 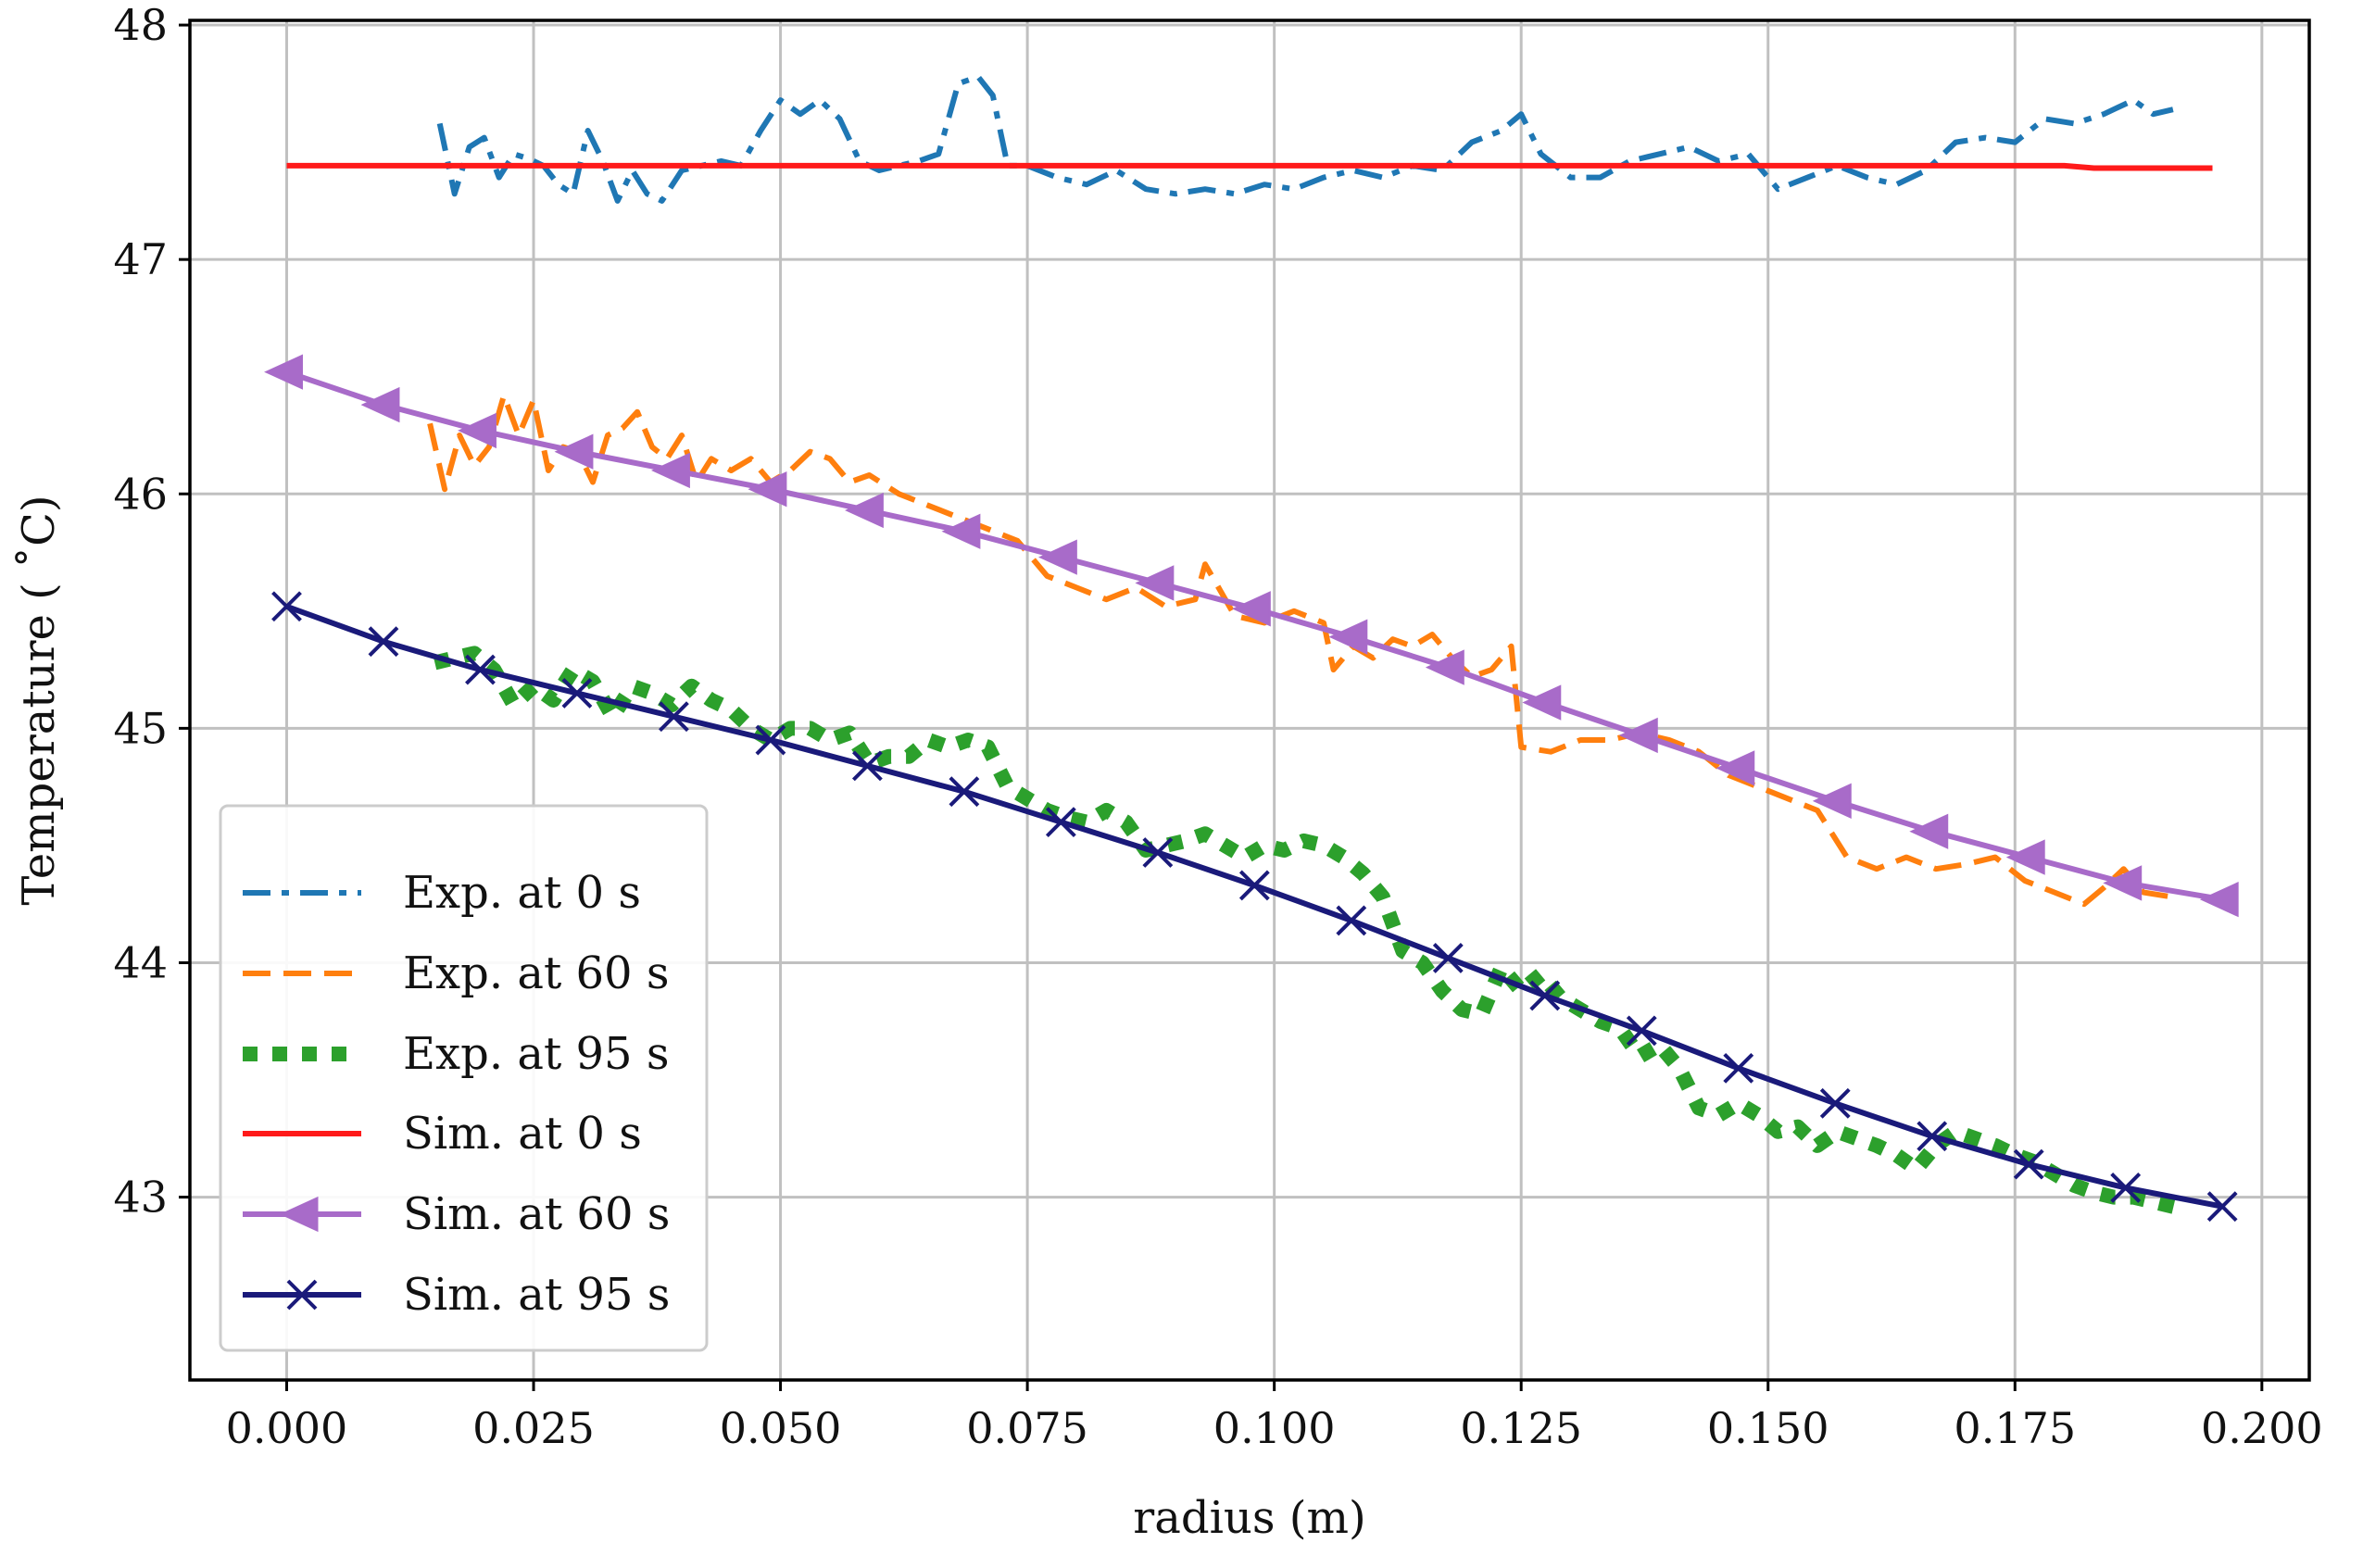 I want to click on legend-label: Exp. at 95 s, so click(x=536, y=1054).